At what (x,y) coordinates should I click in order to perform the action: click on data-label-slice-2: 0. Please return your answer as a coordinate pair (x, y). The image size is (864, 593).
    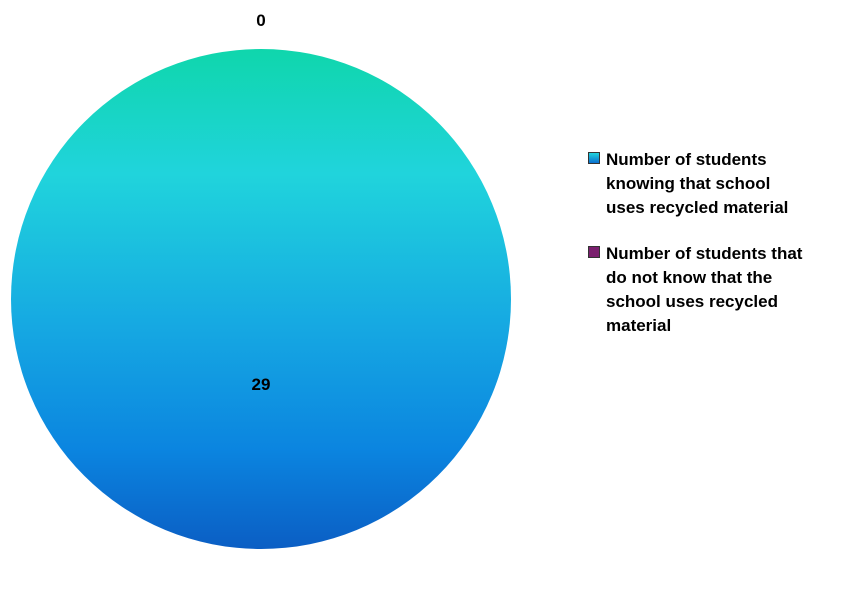
    Looking at the image, I should click on (260, 20).